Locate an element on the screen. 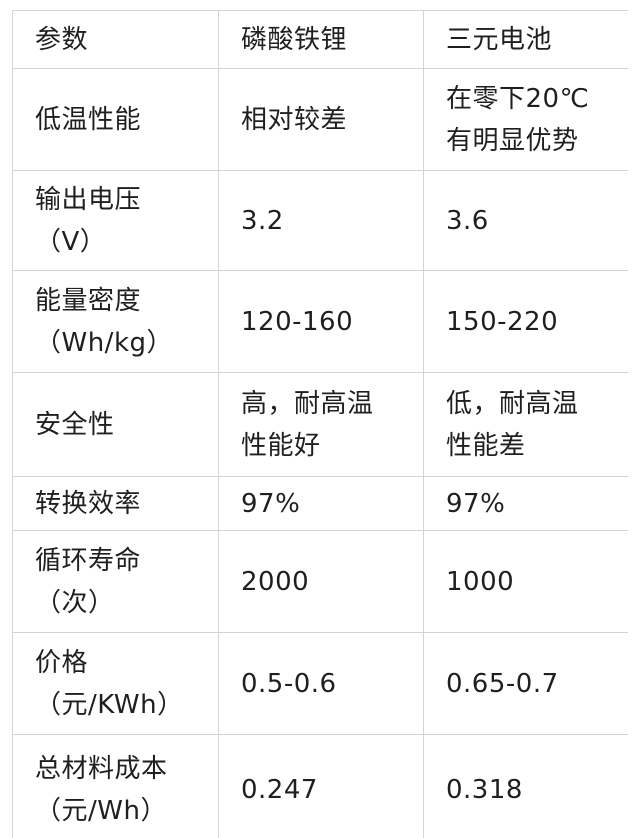  cell-ternary-total-material-cost: 0.318 is located at coordinates (525, 786).